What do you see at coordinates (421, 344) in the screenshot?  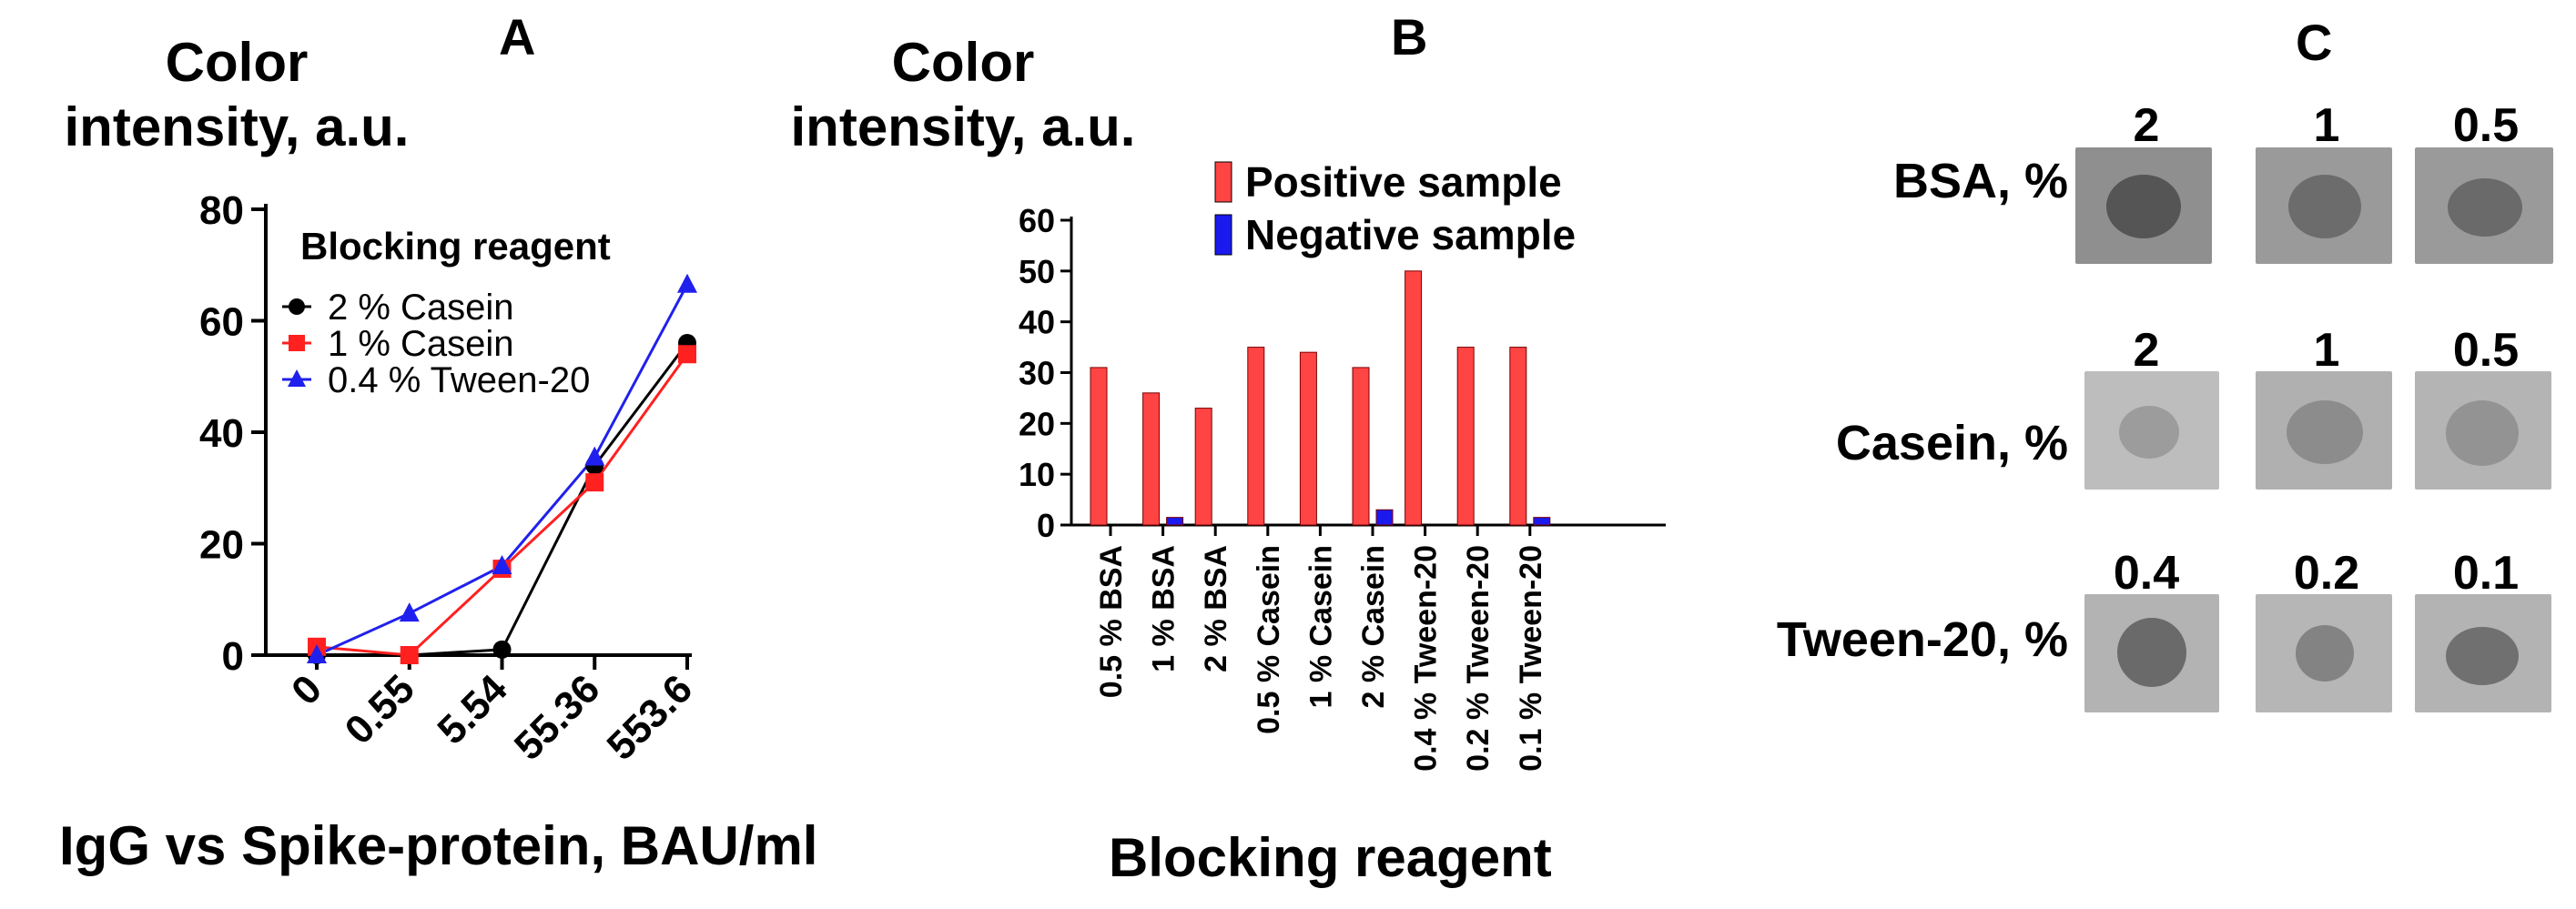 I see `legend-label: 1 % Casein` at bounding box center [421, 344].